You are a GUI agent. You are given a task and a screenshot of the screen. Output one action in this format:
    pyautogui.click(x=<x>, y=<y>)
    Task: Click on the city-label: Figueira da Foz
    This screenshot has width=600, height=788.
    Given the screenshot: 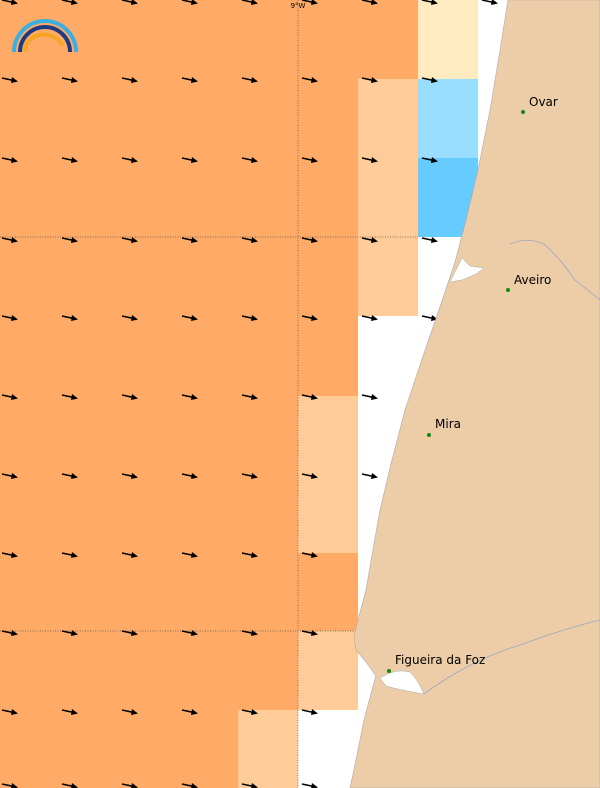 What is the action you would take?
    pyautogui.click(x=440, y=660)
    